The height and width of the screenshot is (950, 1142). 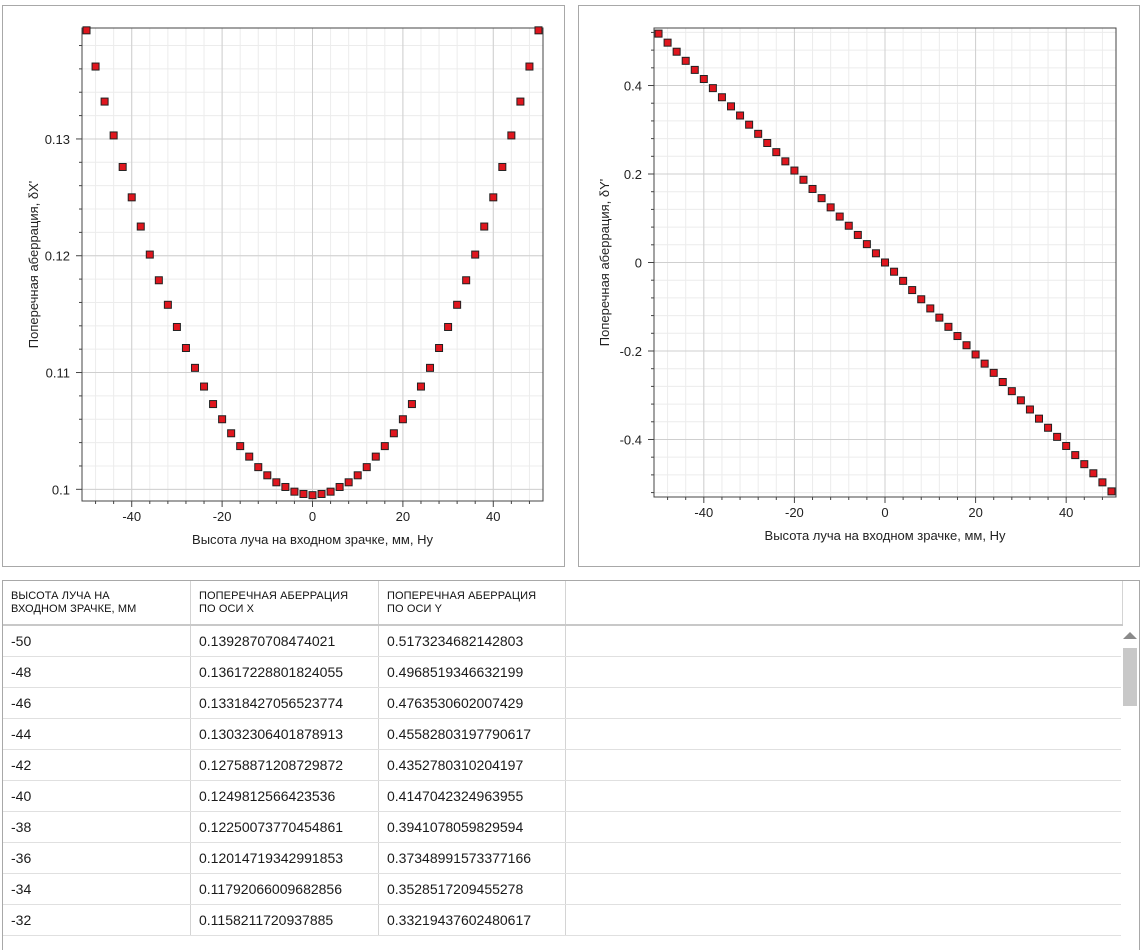 I want to click on scroll-up-arrow-icon, so click(x=1130, y=635).